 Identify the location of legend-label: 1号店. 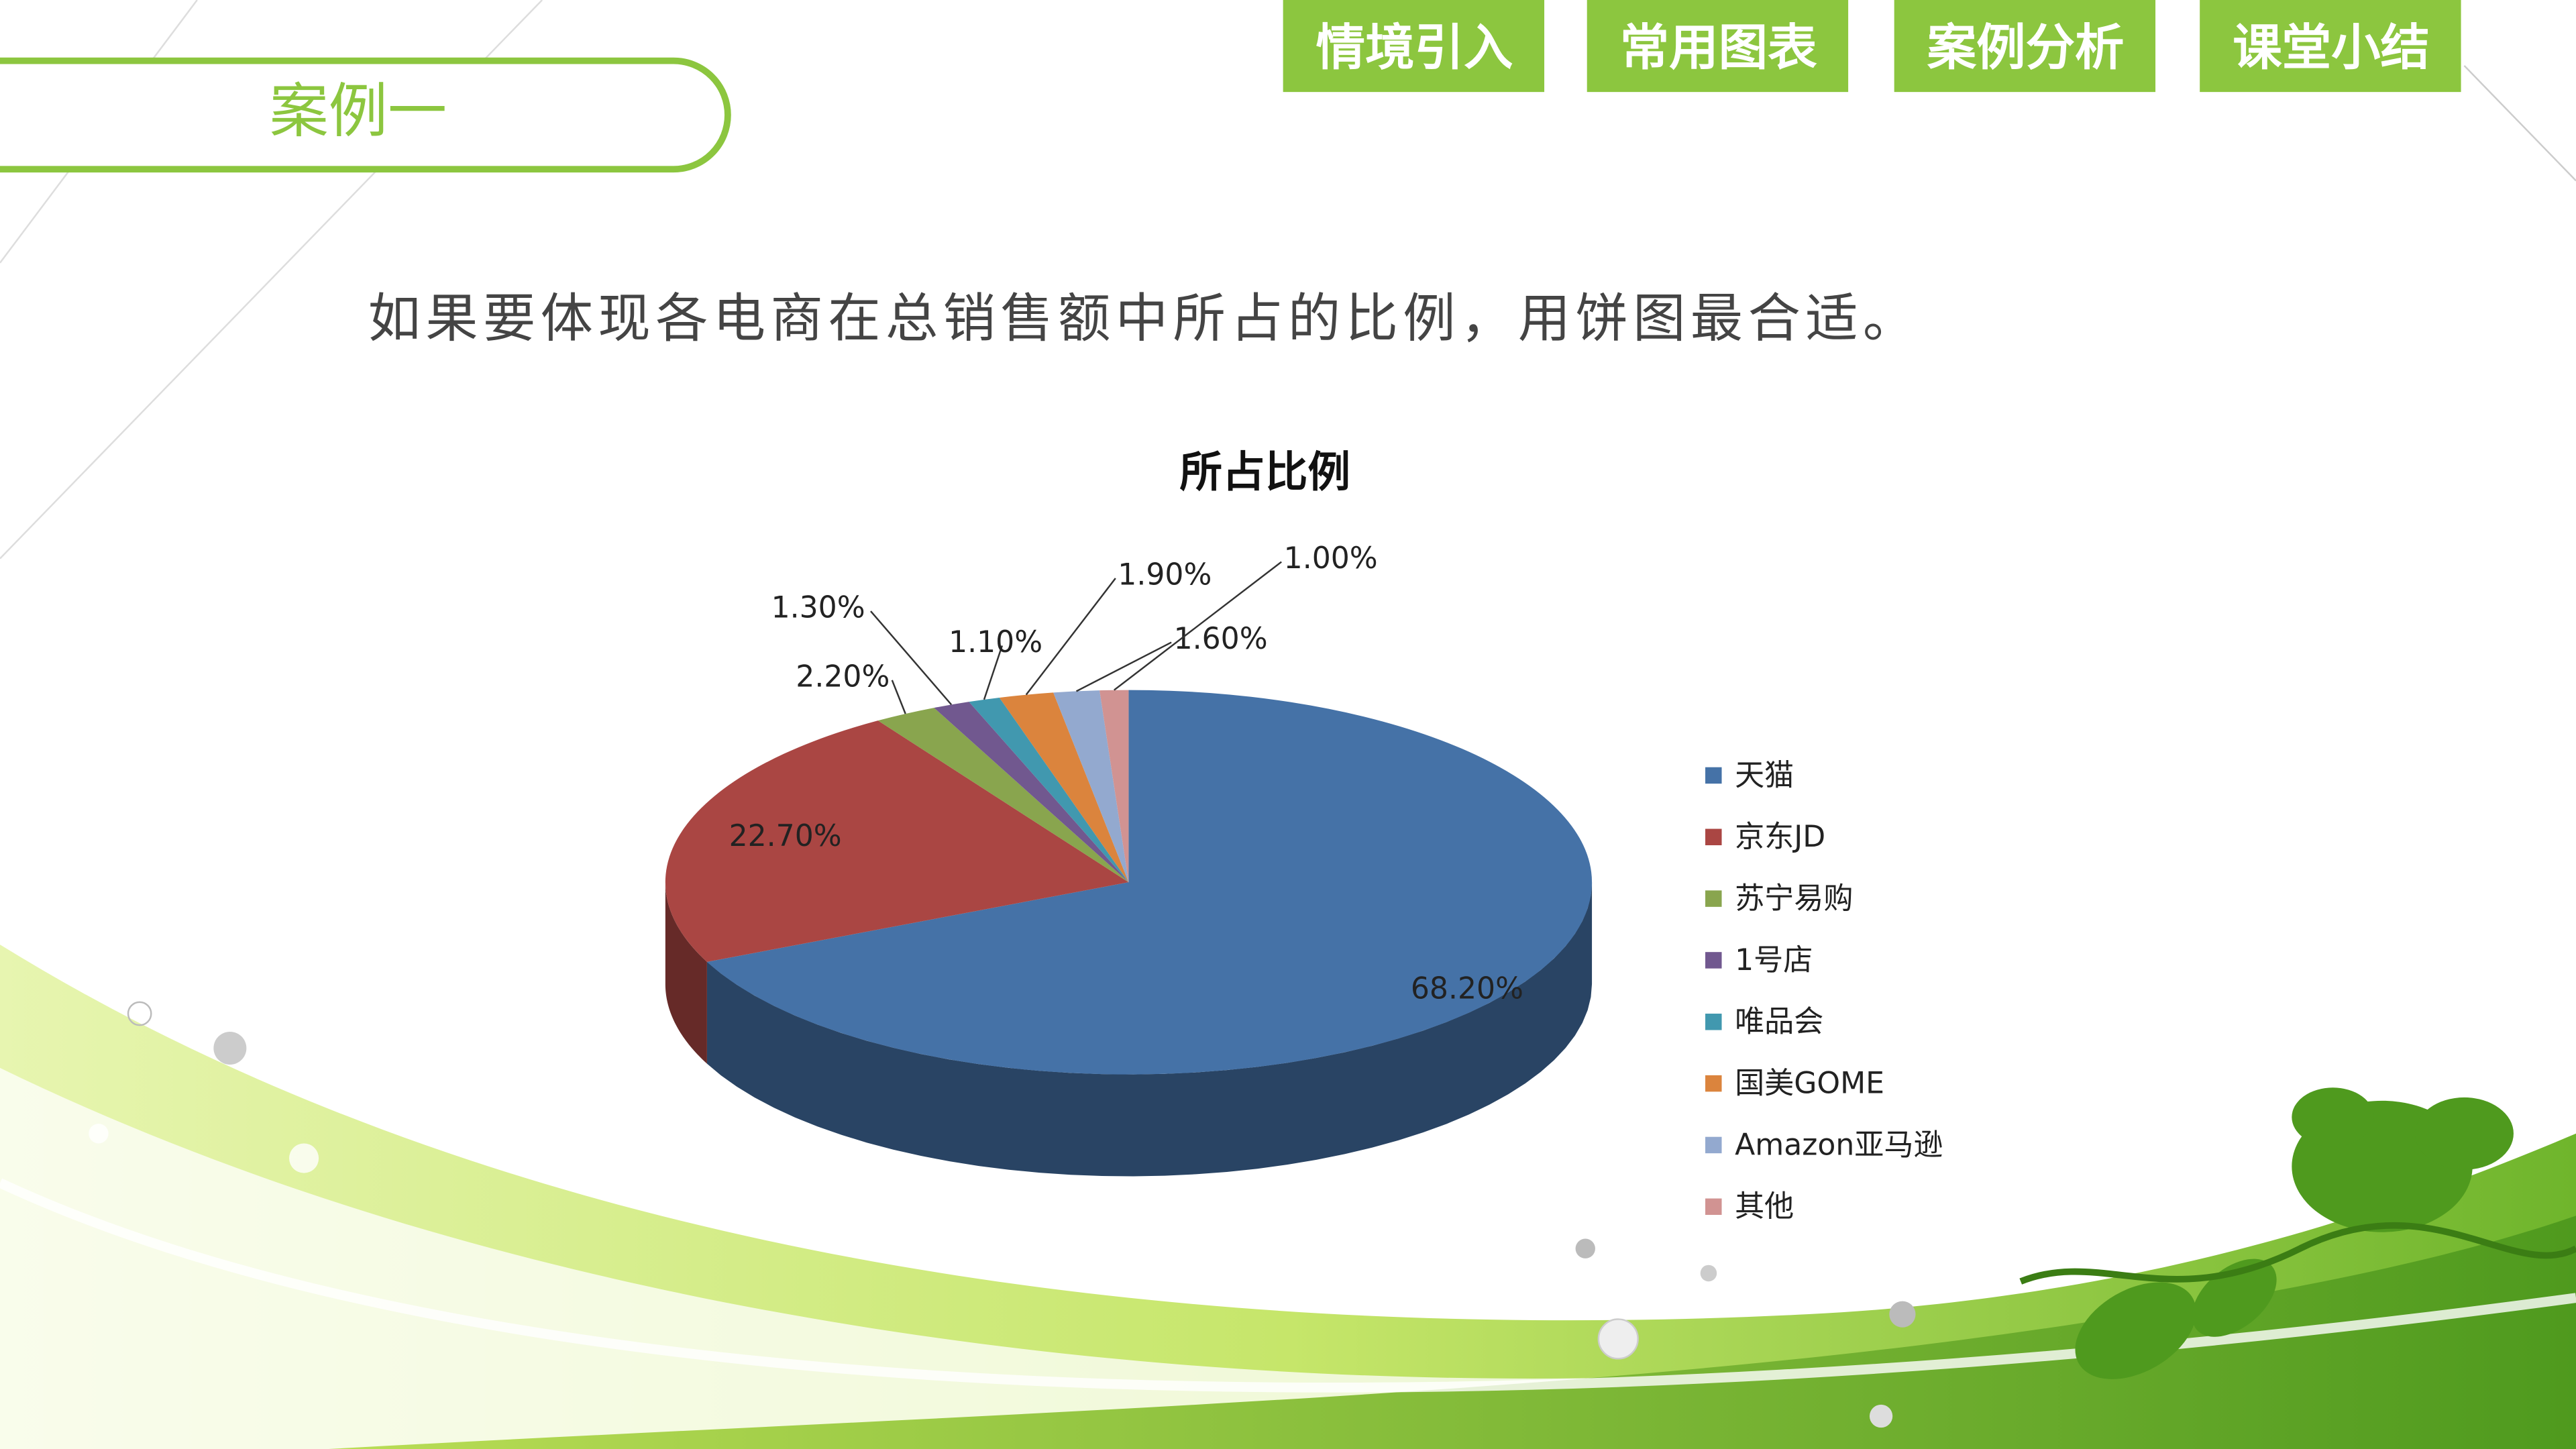
(1774, 960).